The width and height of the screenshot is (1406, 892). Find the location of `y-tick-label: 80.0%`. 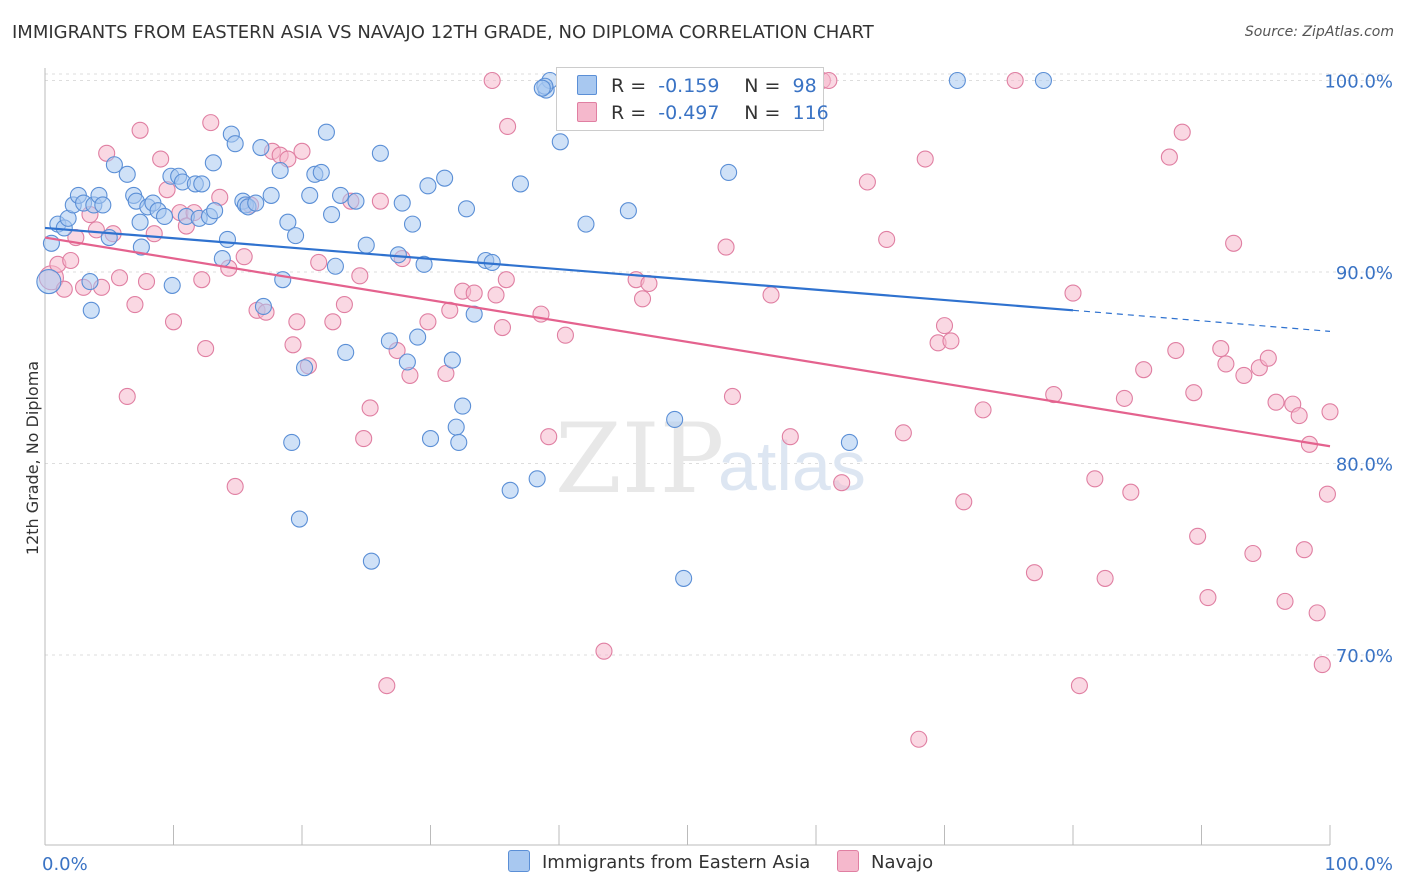

y-tick-label: 80.0% is located at coordinates (1364, 465).